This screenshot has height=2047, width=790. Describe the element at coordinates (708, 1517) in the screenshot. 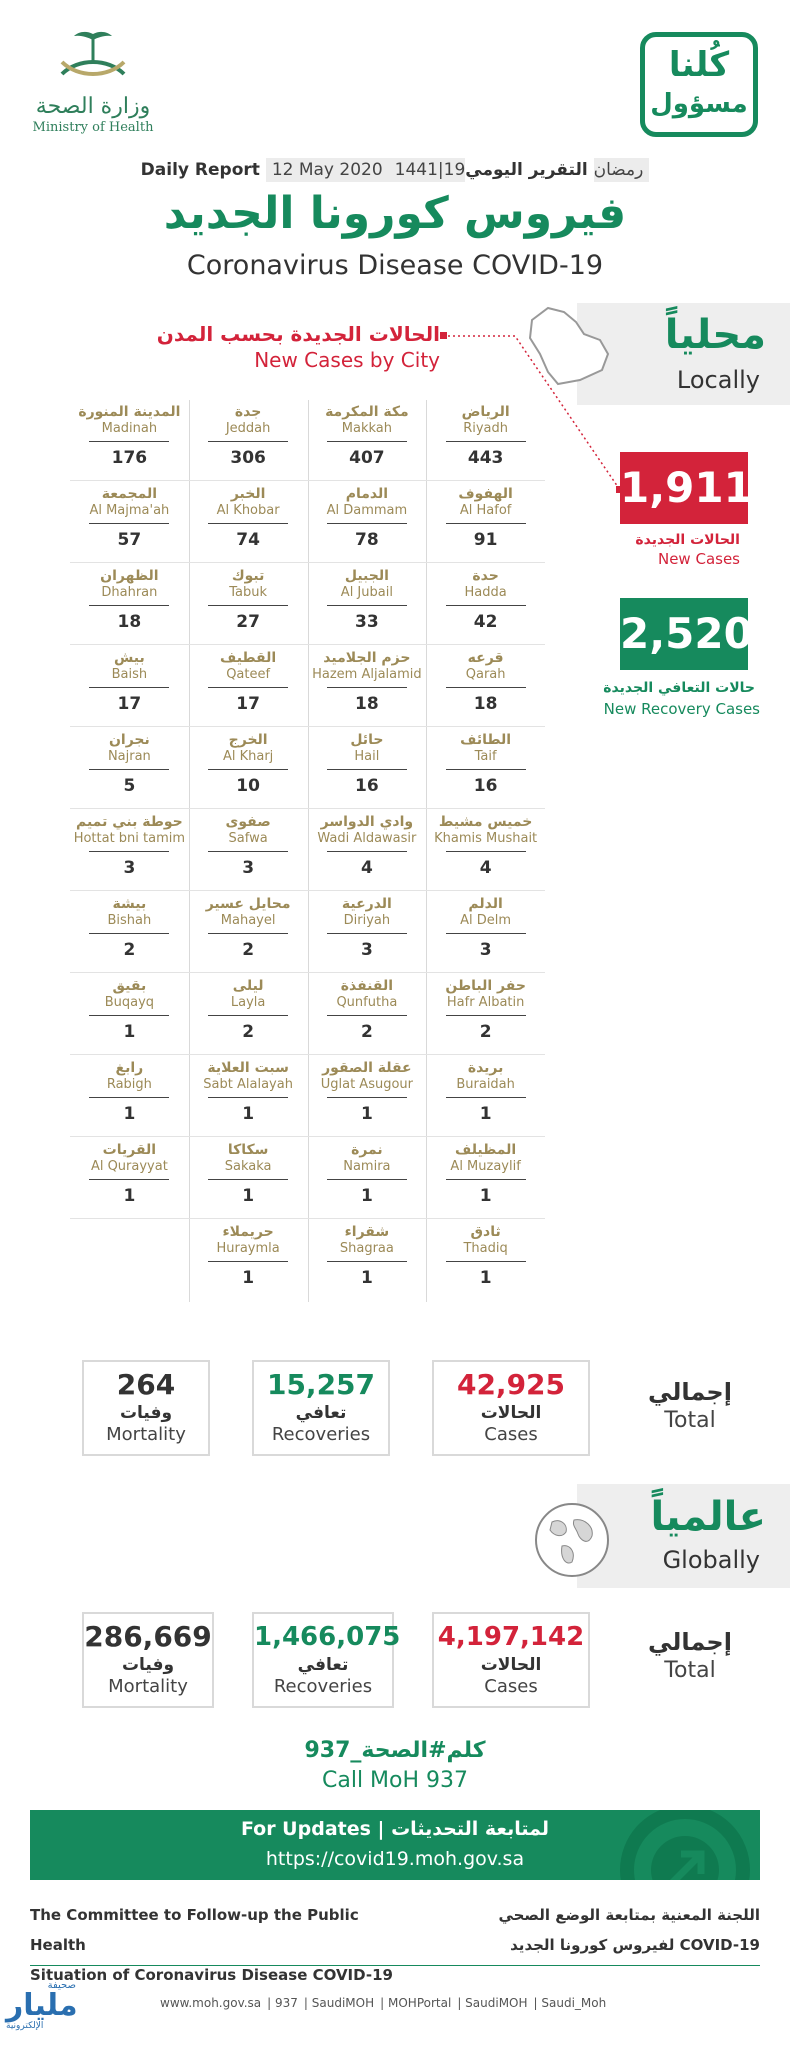

I see `global-label-ar: عالمياً` at that location.